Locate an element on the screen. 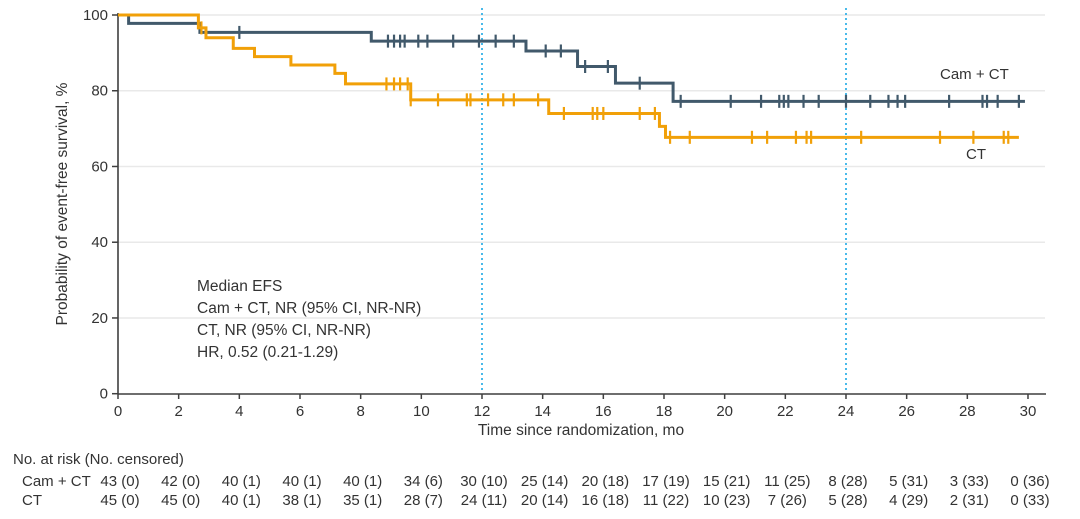 This screenshot has width=1080, height=519. curve-label-cam-ct: Cam + CT is located at coordinates (974, 74).